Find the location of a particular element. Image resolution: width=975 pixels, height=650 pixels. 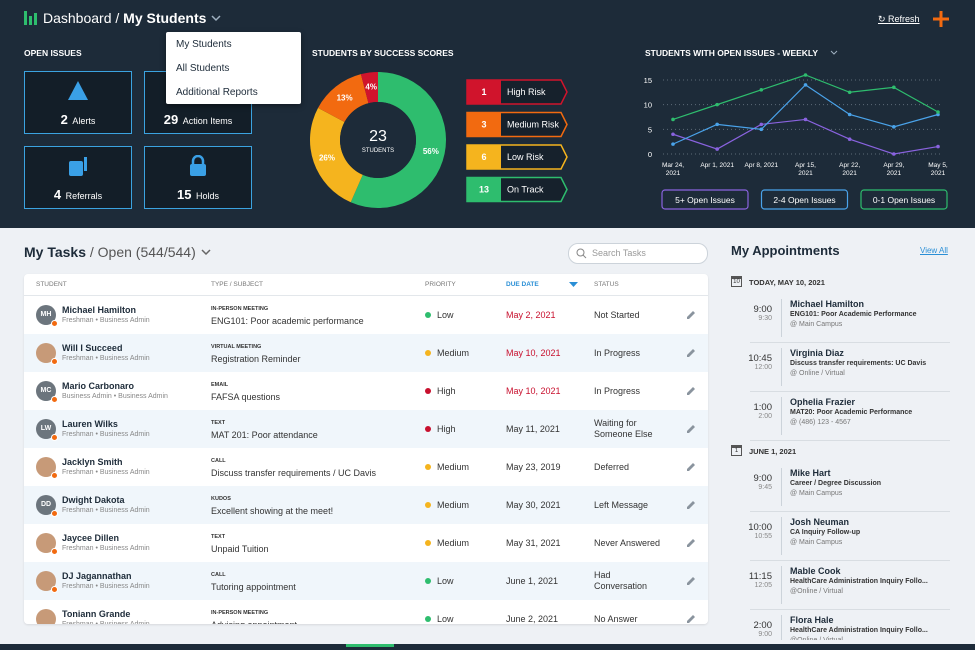

column-header: STATUS is located at coordinates (606, 284).